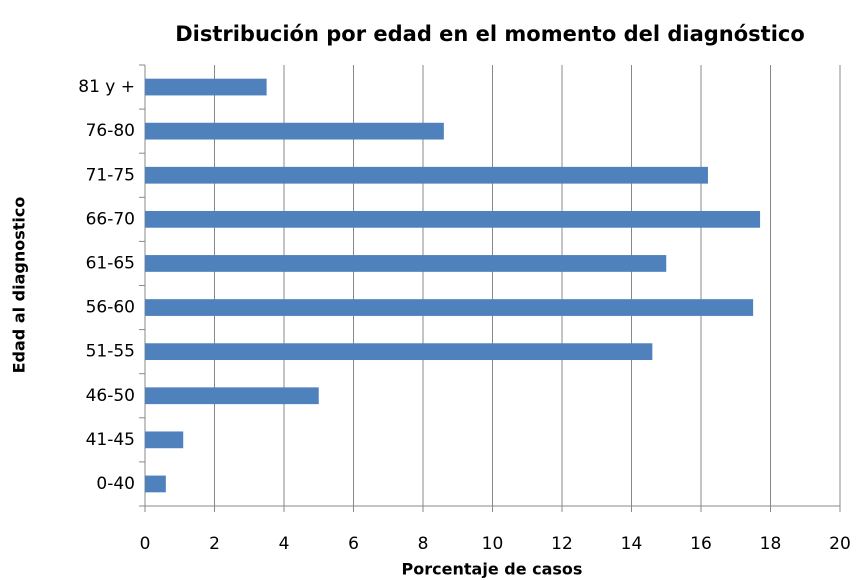 This screenshot has width=862, height=580. I want to click on x-tick-label: 16, so click(701, 544).